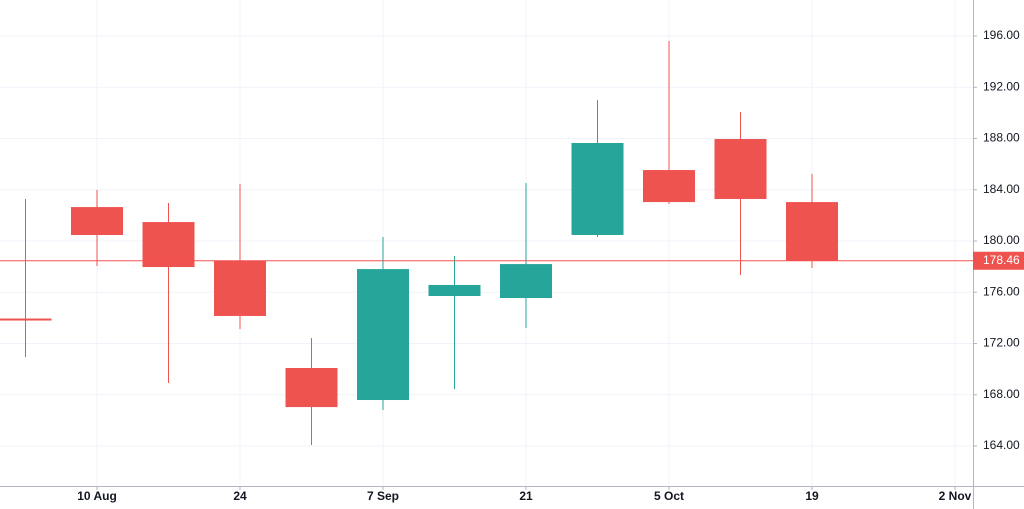 This screenshot has width=1024, height=509. Describe the element at coordinates (1001, 35) in the screenshot. I see `y-tick-label: 196.00` at that location.